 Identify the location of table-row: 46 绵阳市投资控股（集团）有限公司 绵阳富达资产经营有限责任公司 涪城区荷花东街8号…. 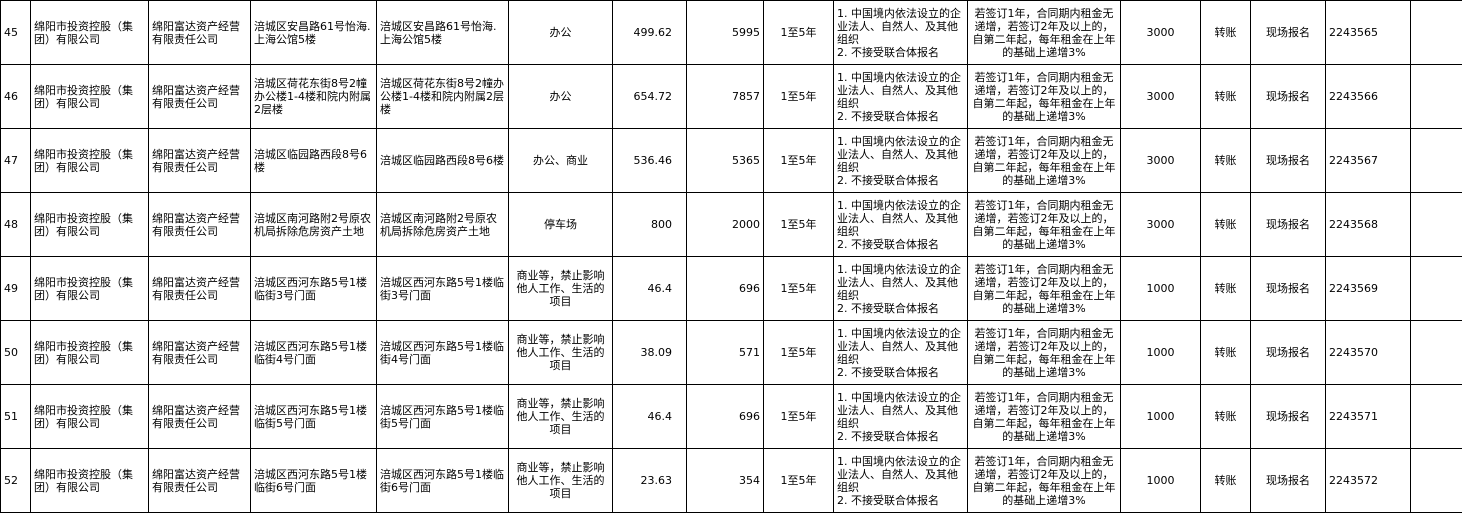
(731, 96).